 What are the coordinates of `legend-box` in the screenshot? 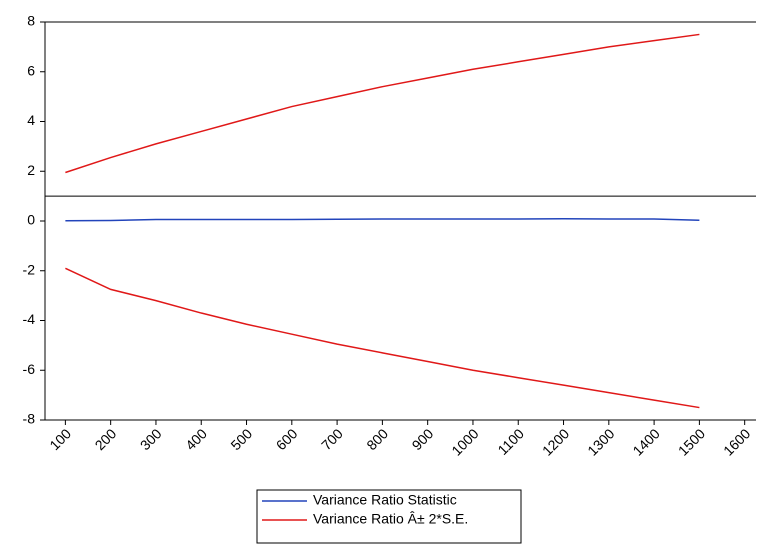 It's located at (389, 516).